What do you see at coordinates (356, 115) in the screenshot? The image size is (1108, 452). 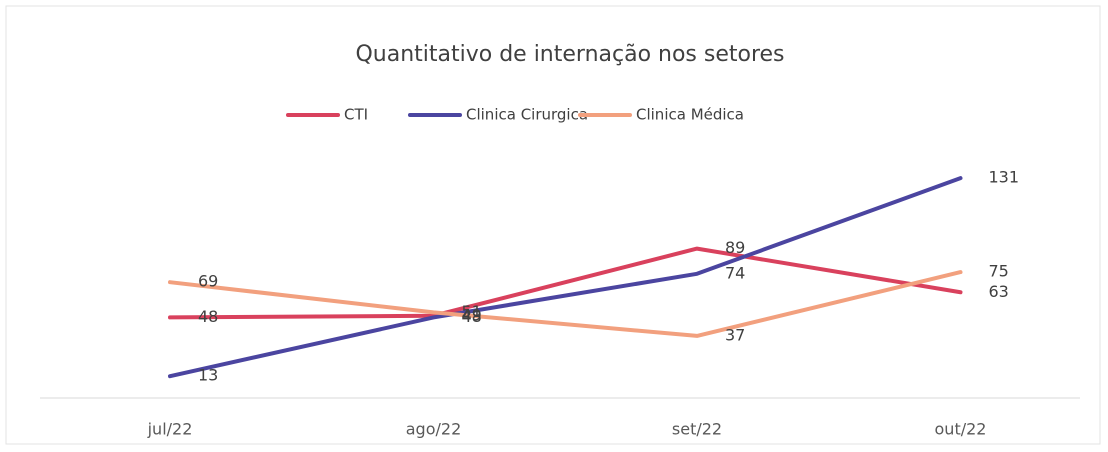 I see `legend-label: CTI` at bounding box center [356, 115].